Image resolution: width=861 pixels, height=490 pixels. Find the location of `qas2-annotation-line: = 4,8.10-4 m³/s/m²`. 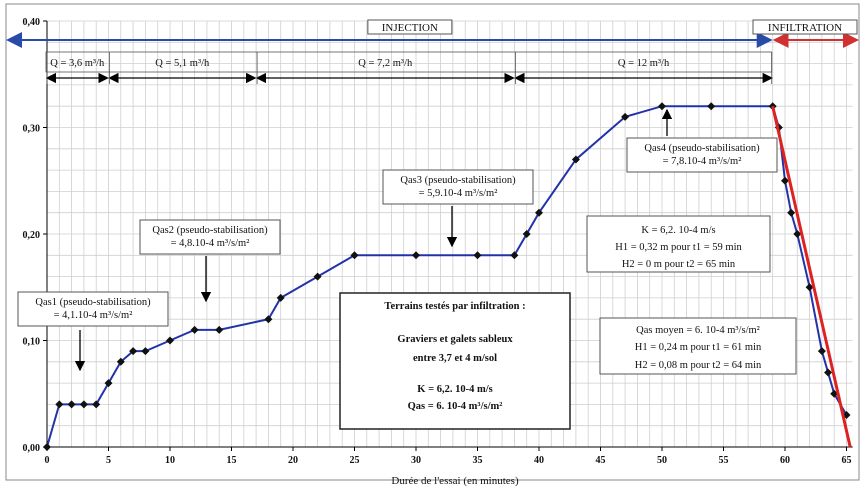

qas2-annotation-line: = 4,8.10-4 m³/s/m² is located at coordinates (210, 243).